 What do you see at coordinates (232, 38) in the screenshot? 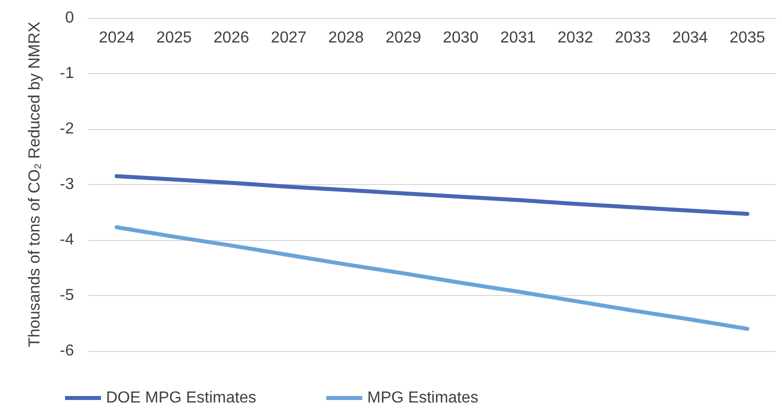
I see `x-tick-label: 2026` at bounding box center [232, 38].